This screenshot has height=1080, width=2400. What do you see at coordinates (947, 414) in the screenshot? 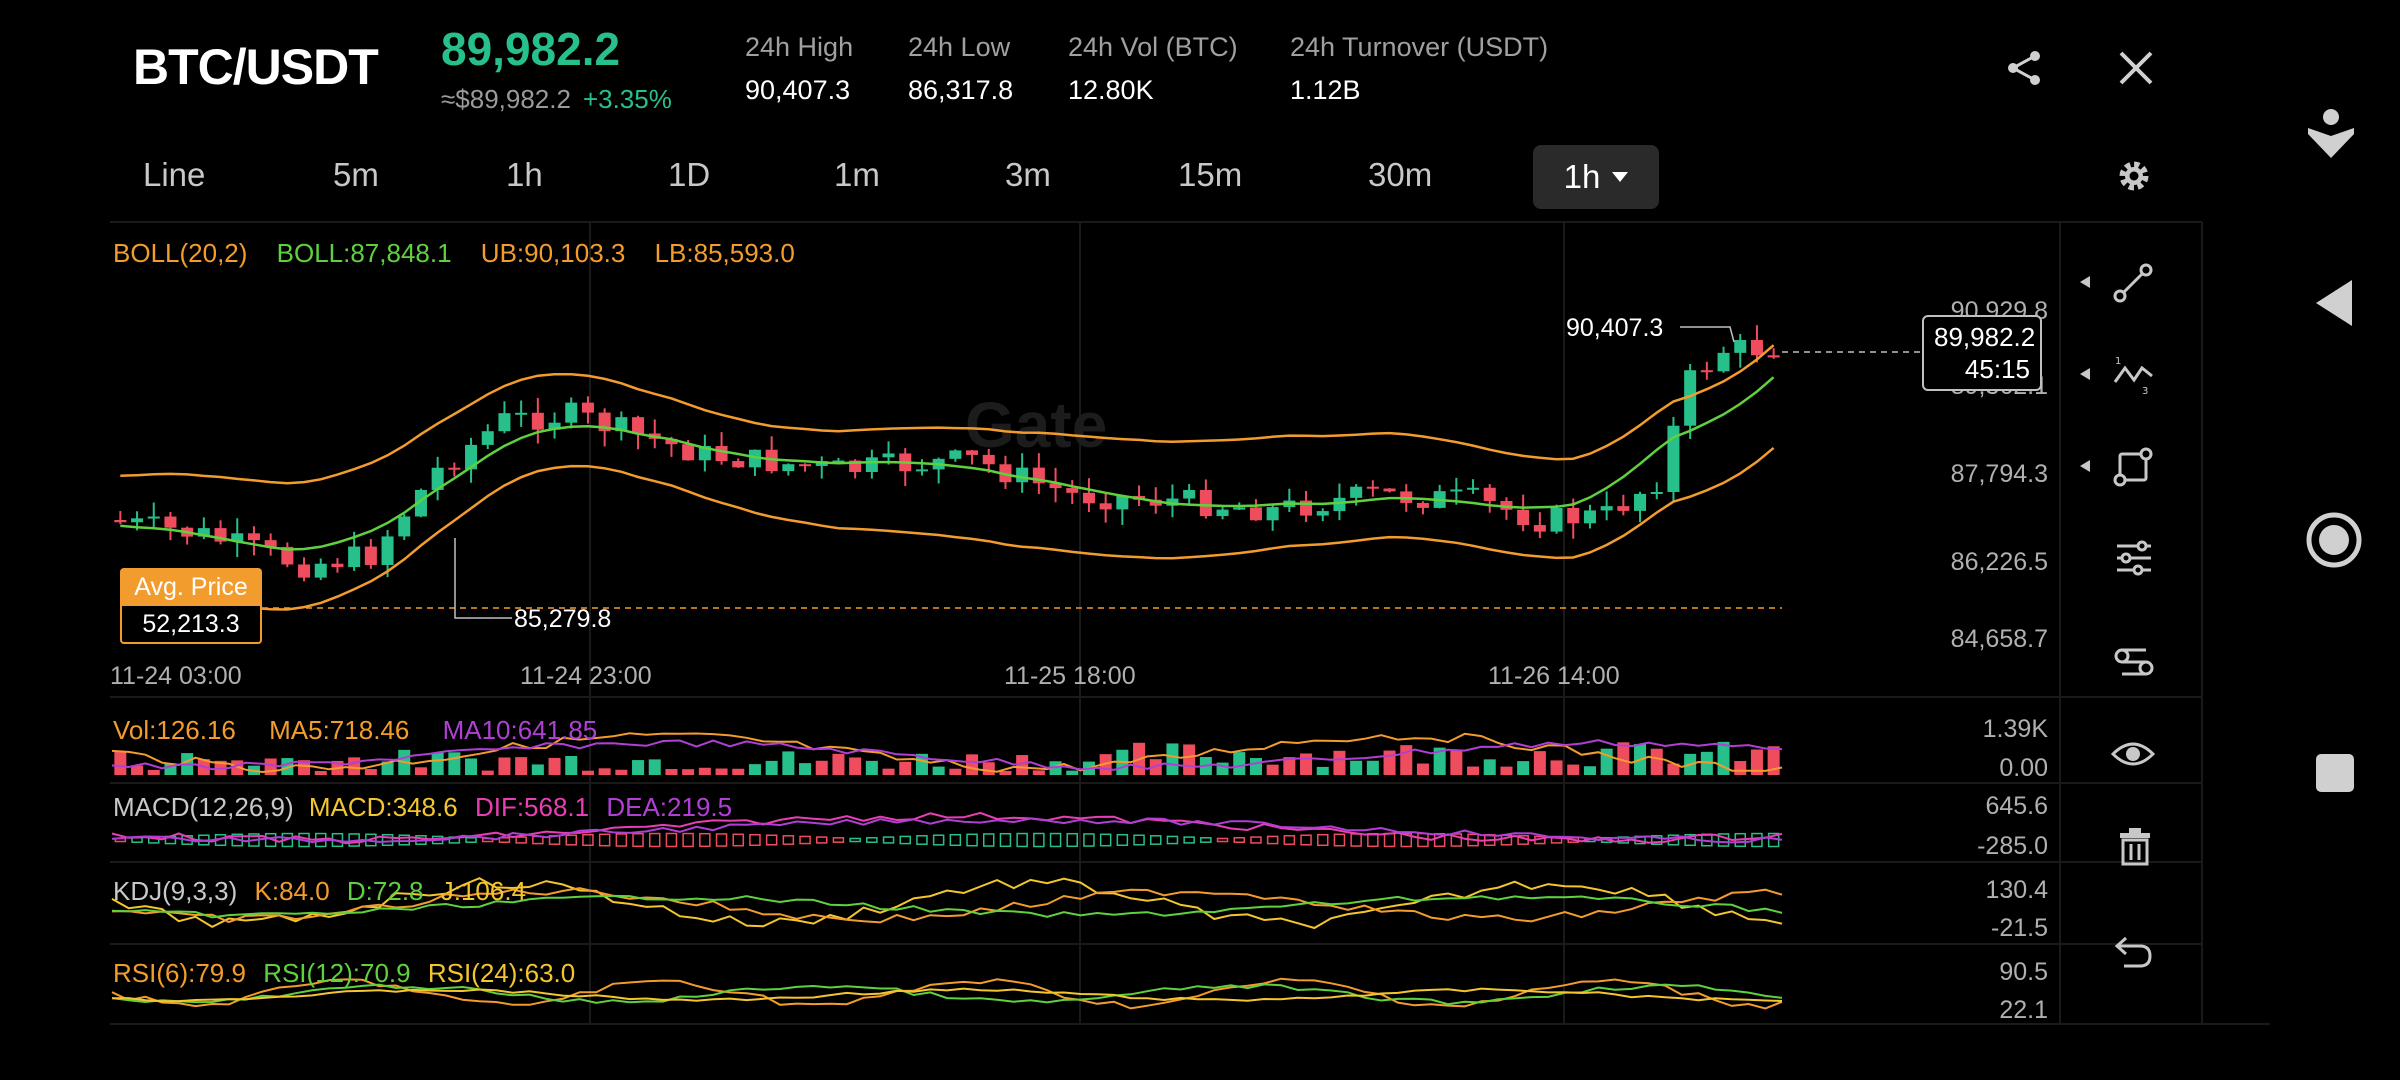
I see `boll-upper-line` at bounding box center [947, 414].